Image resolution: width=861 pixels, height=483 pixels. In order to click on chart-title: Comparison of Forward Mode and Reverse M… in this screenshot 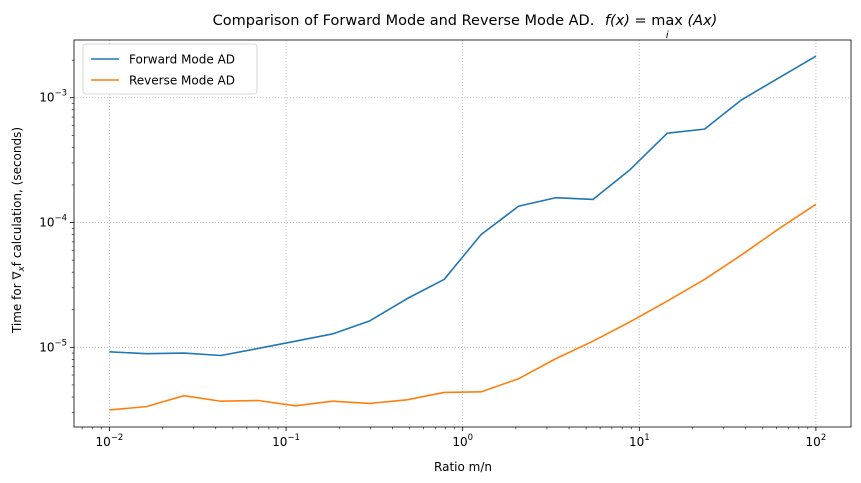, I will do `click(465, 21)`.